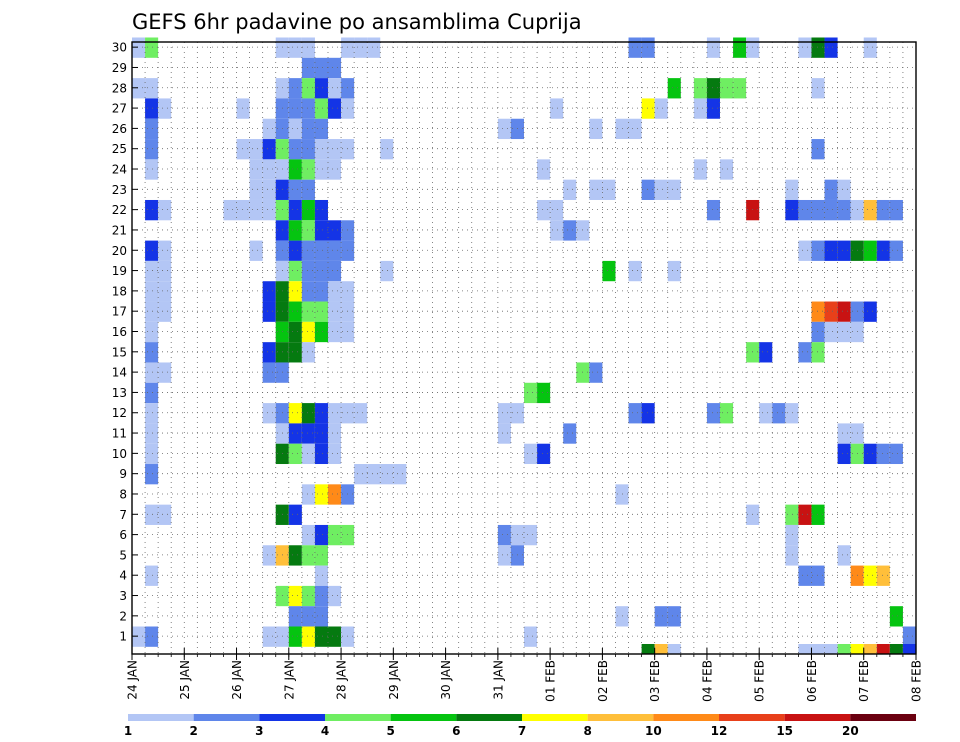  What do you see at coordinates (603, 681) in the screenshot?
I see `x-tick-label: 02 FEB` at bounding box center [603, 681].